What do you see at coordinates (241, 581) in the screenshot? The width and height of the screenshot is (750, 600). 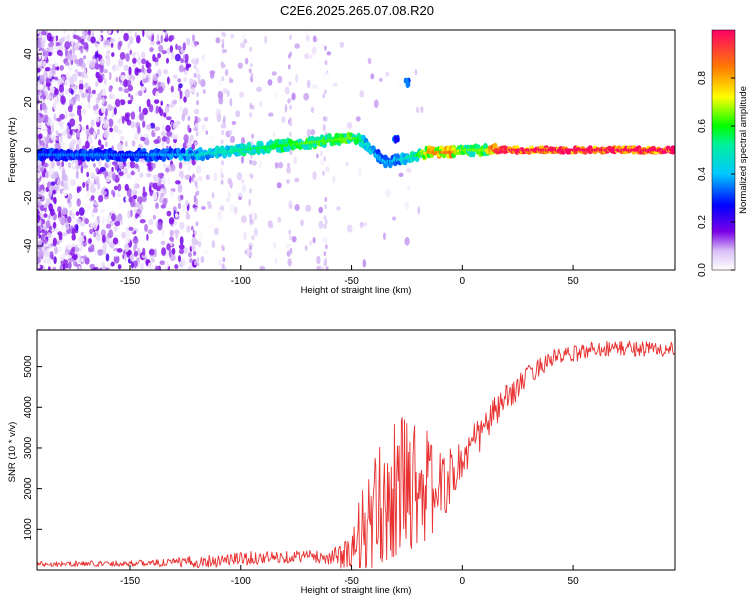 I see `x-tick-label: -100` at bounding box center [241, 581].